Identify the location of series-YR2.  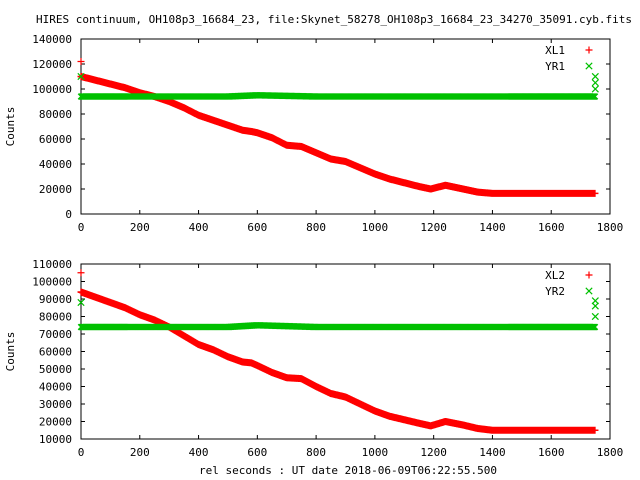
(338, 314).